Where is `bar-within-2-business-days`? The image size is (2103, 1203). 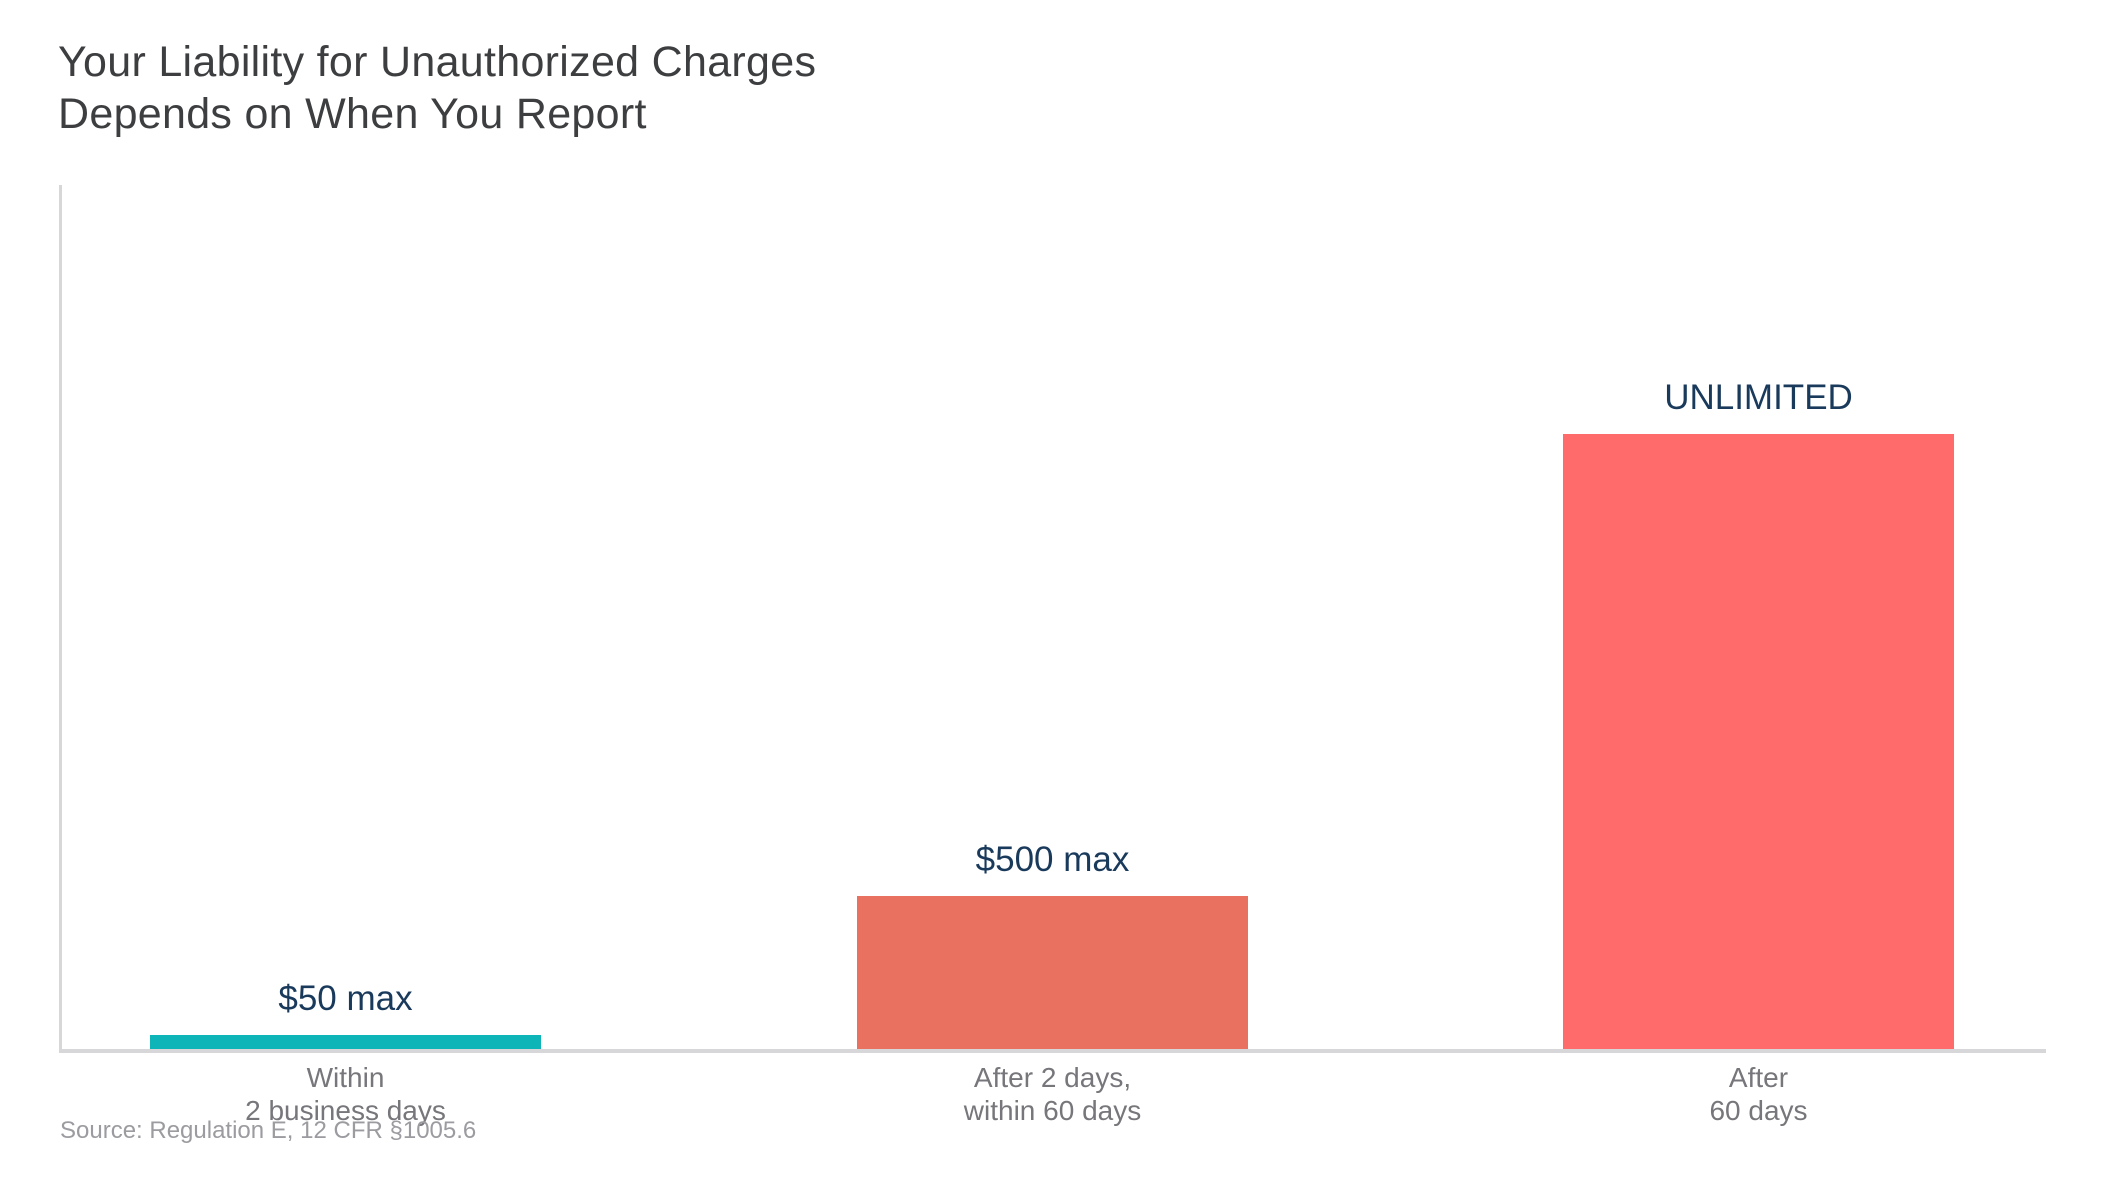
bar-within-2-business-days is located at coordinates (345, 1042).